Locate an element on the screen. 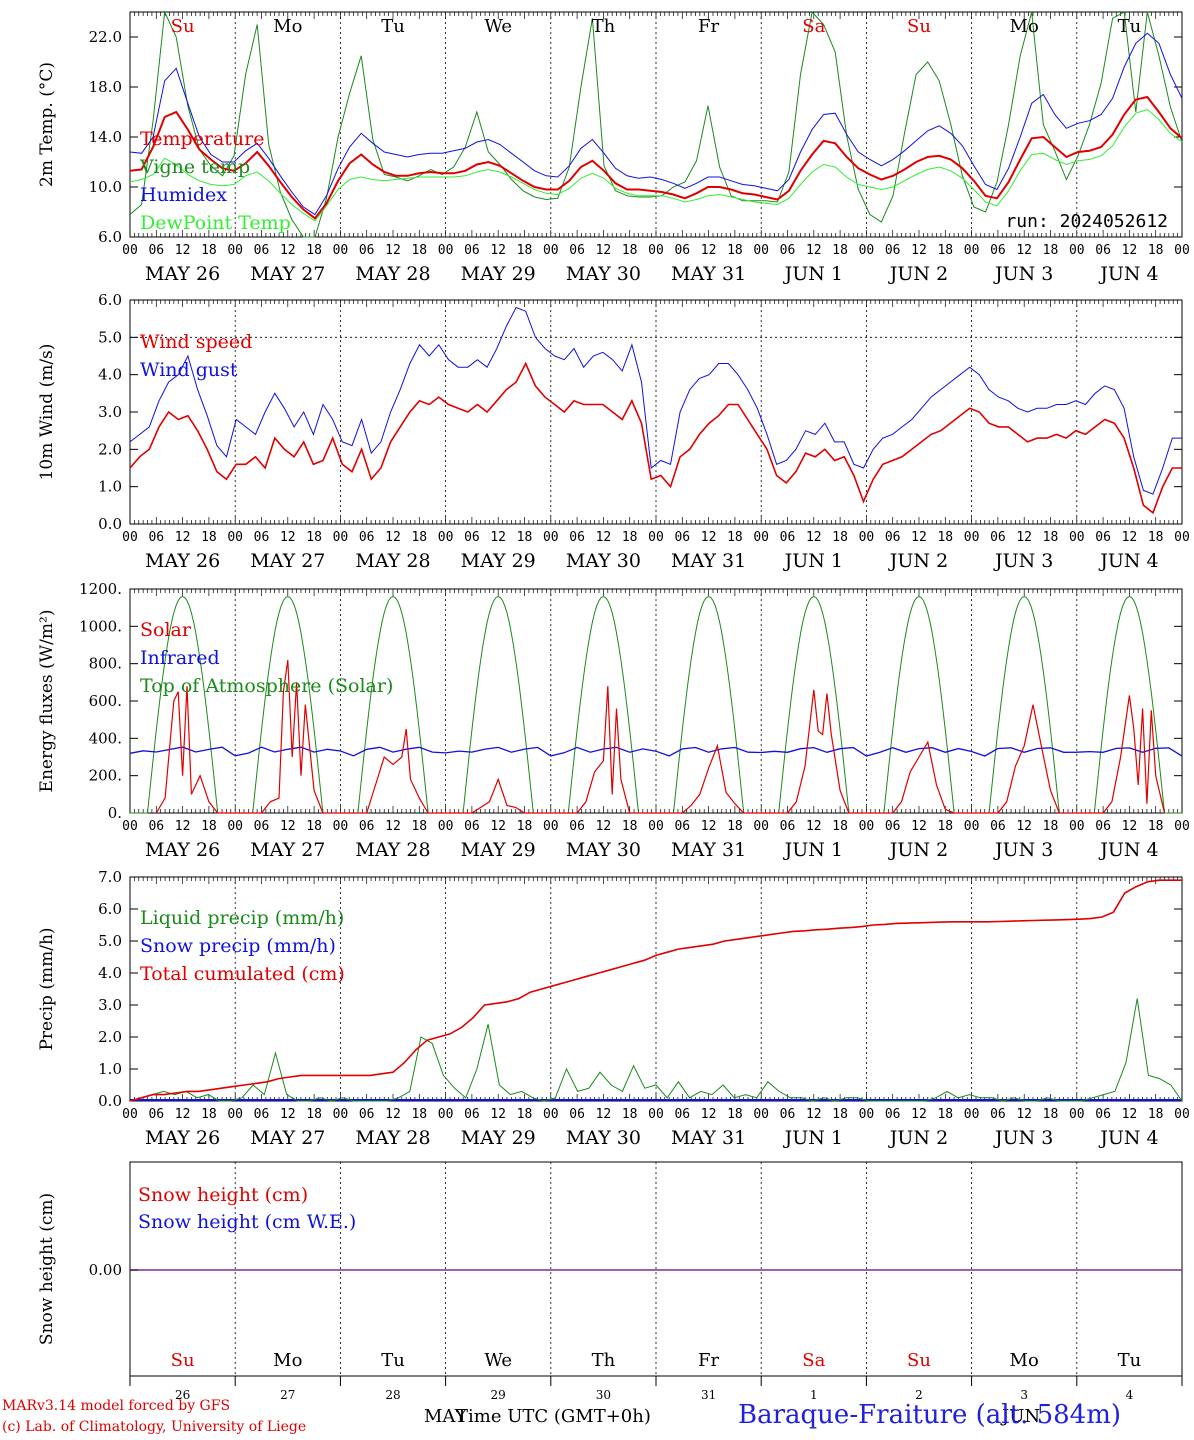  legend-entry: DewPoint Temp is located at coordinates (215, 223).